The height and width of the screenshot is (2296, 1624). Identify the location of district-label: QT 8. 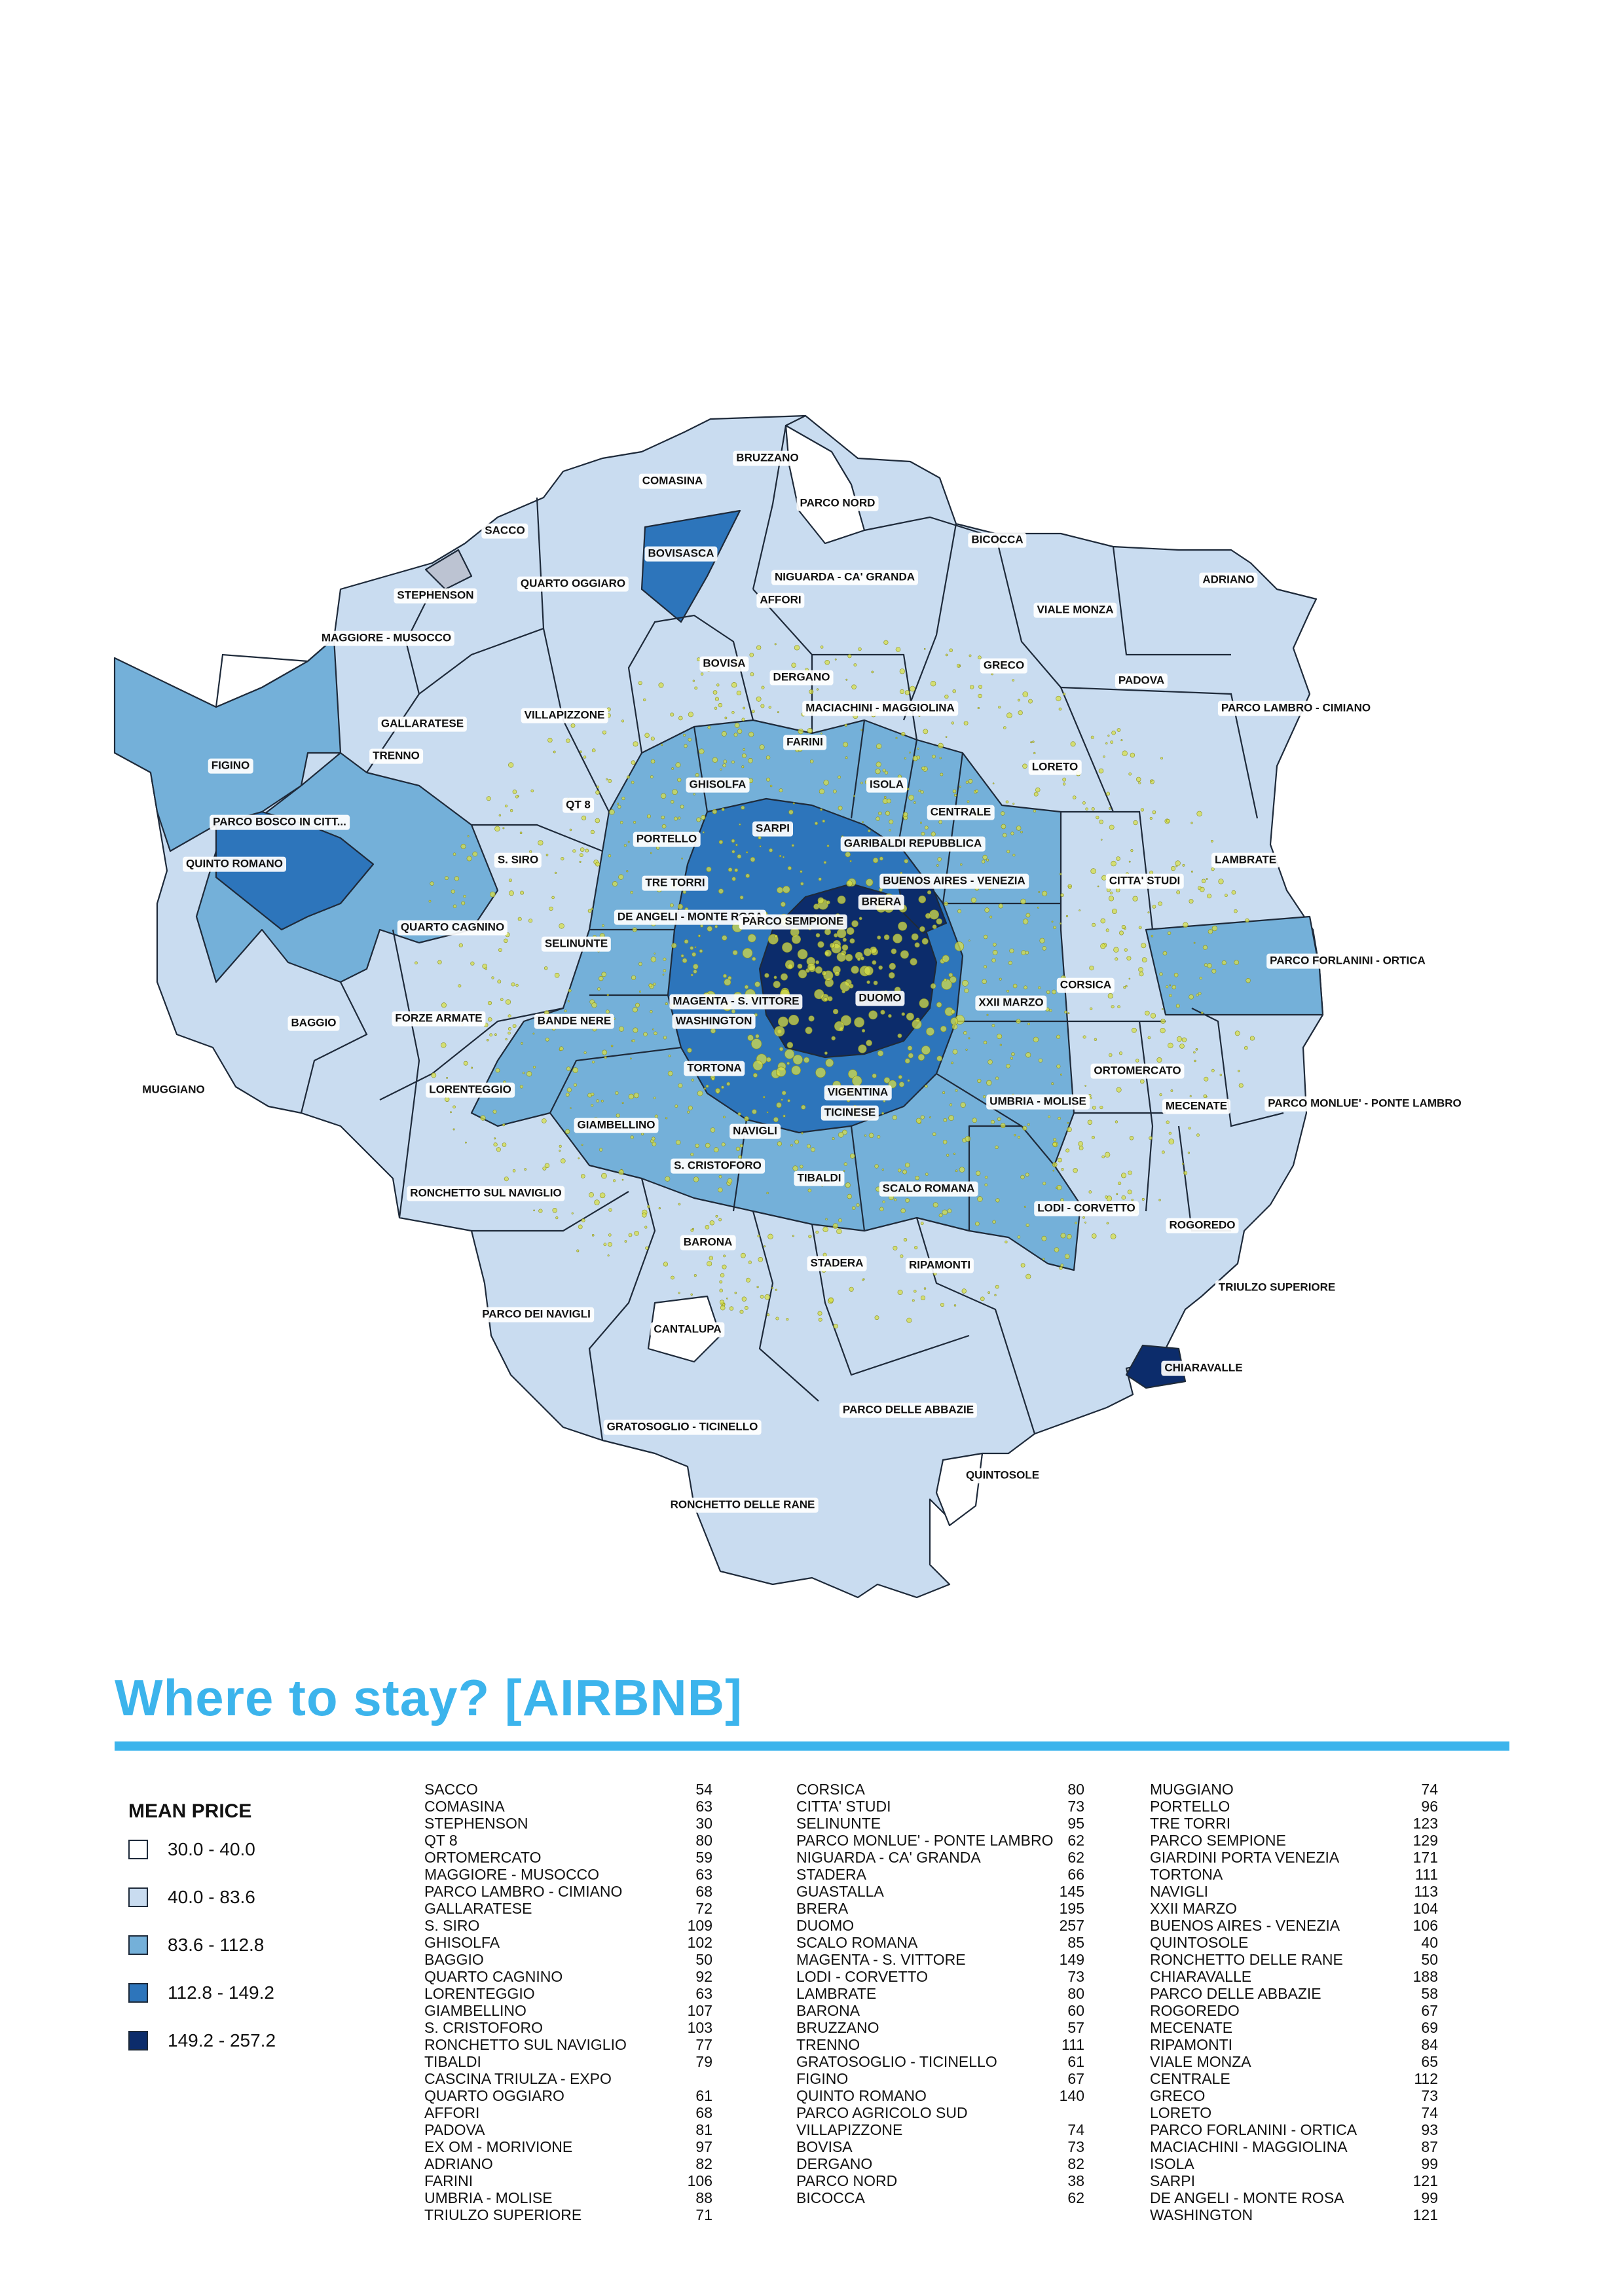
(578, 805).